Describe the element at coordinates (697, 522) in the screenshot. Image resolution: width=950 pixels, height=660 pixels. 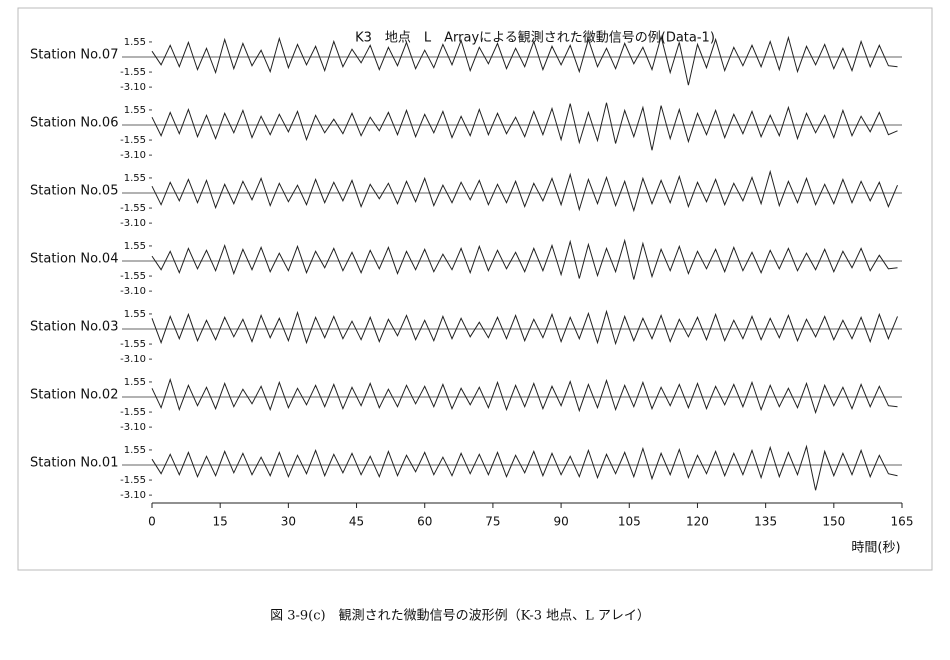
I see `x-tick-label: 120` at that location.